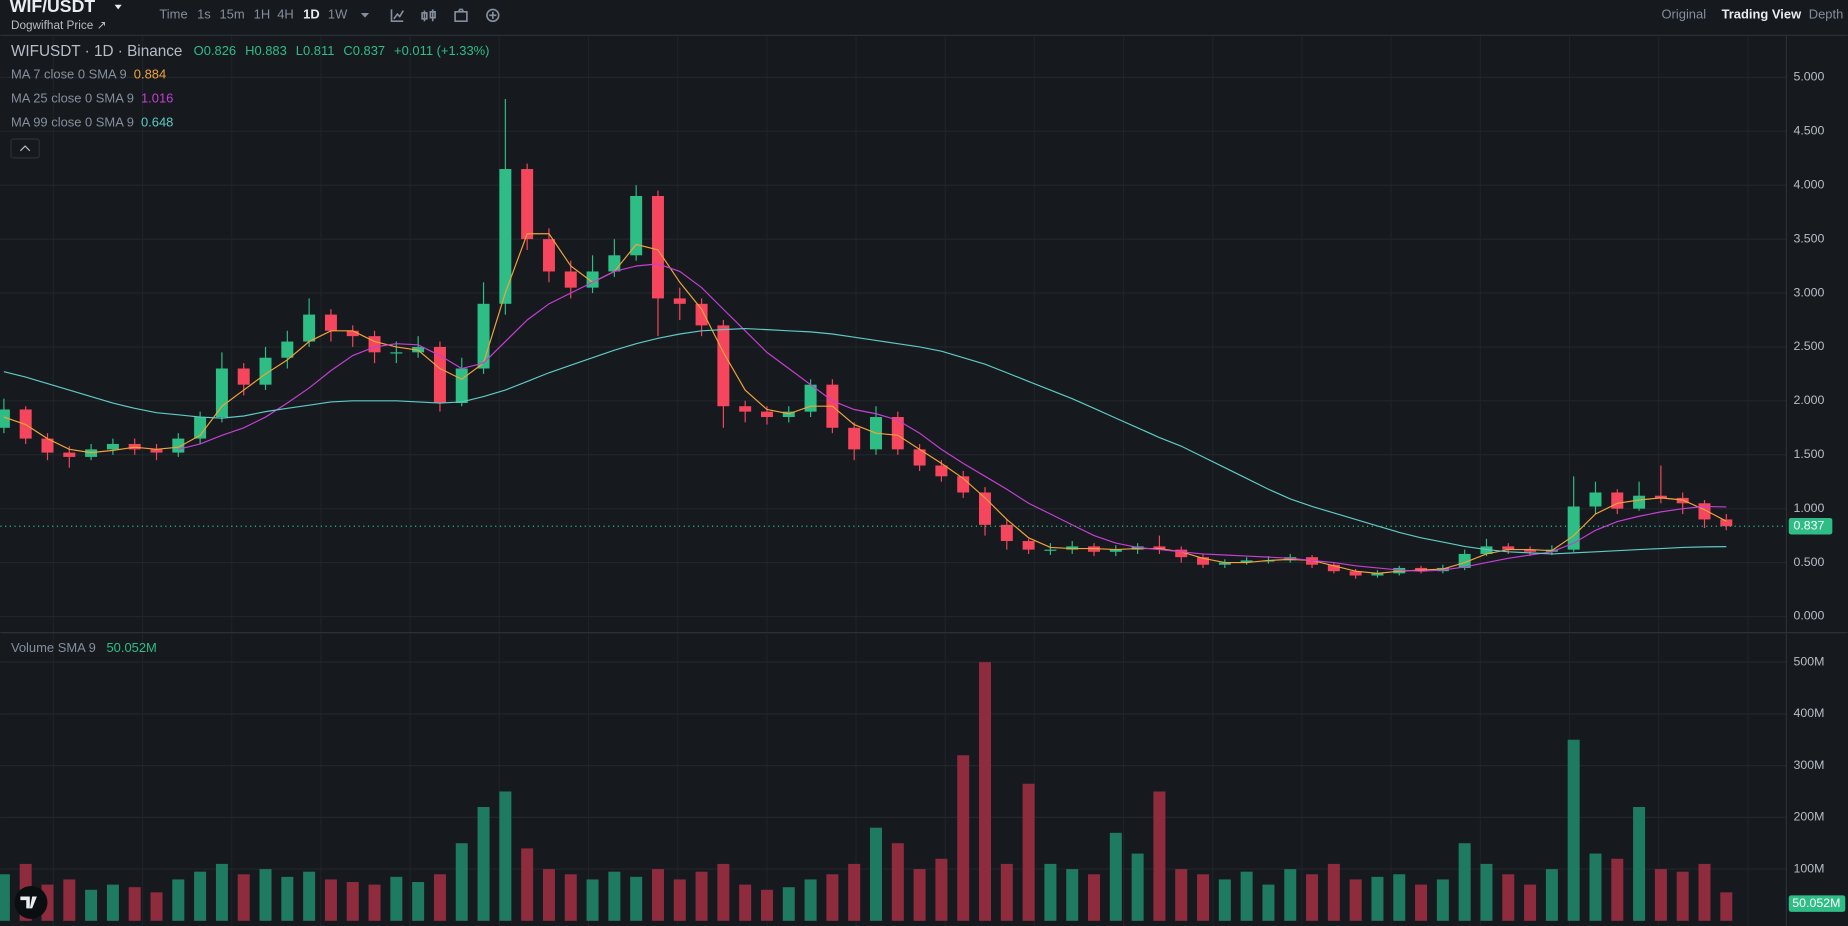  I want to click on view-tab: Original, so click(1684, 14).